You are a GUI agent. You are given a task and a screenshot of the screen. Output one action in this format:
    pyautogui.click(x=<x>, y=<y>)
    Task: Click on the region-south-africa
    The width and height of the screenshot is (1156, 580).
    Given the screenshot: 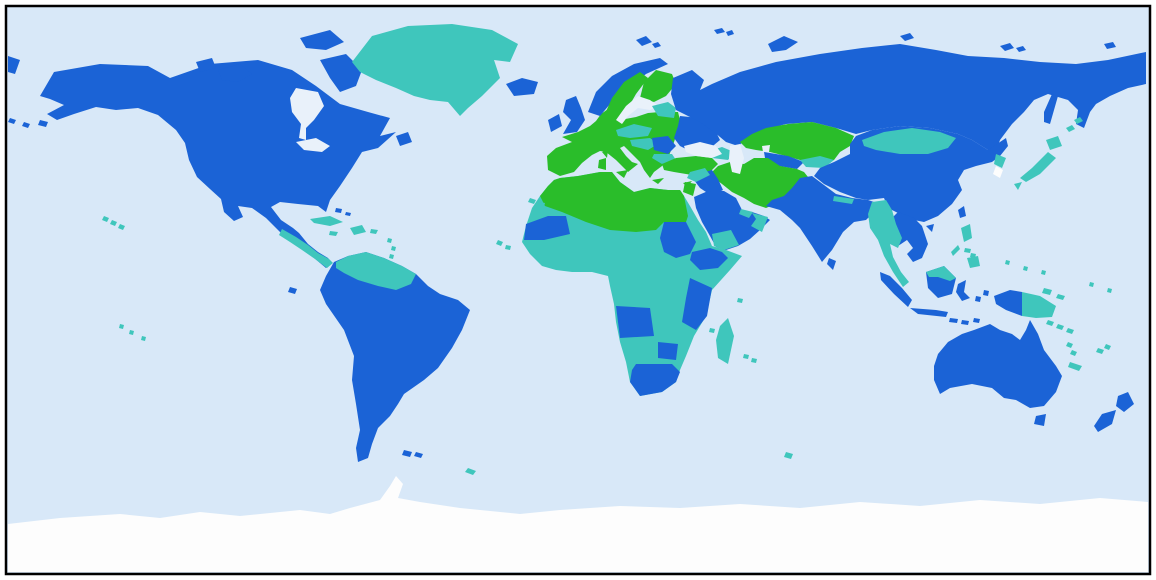 What is the action you would take?
    pyautogui.click(x=655, y=380)
    